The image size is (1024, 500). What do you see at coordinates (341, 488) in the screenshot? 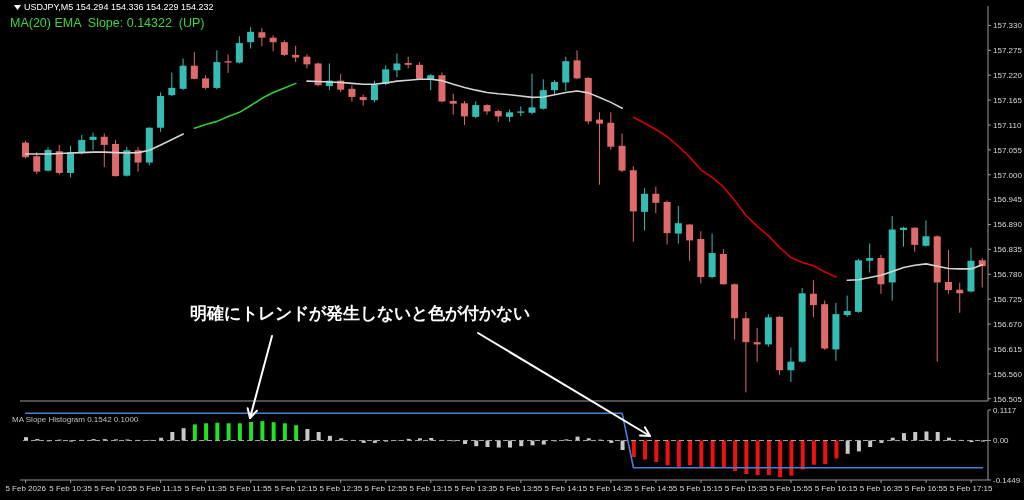
I see `x-tick-label: 5 Feb 12:35` at bounding box center [341, 488].